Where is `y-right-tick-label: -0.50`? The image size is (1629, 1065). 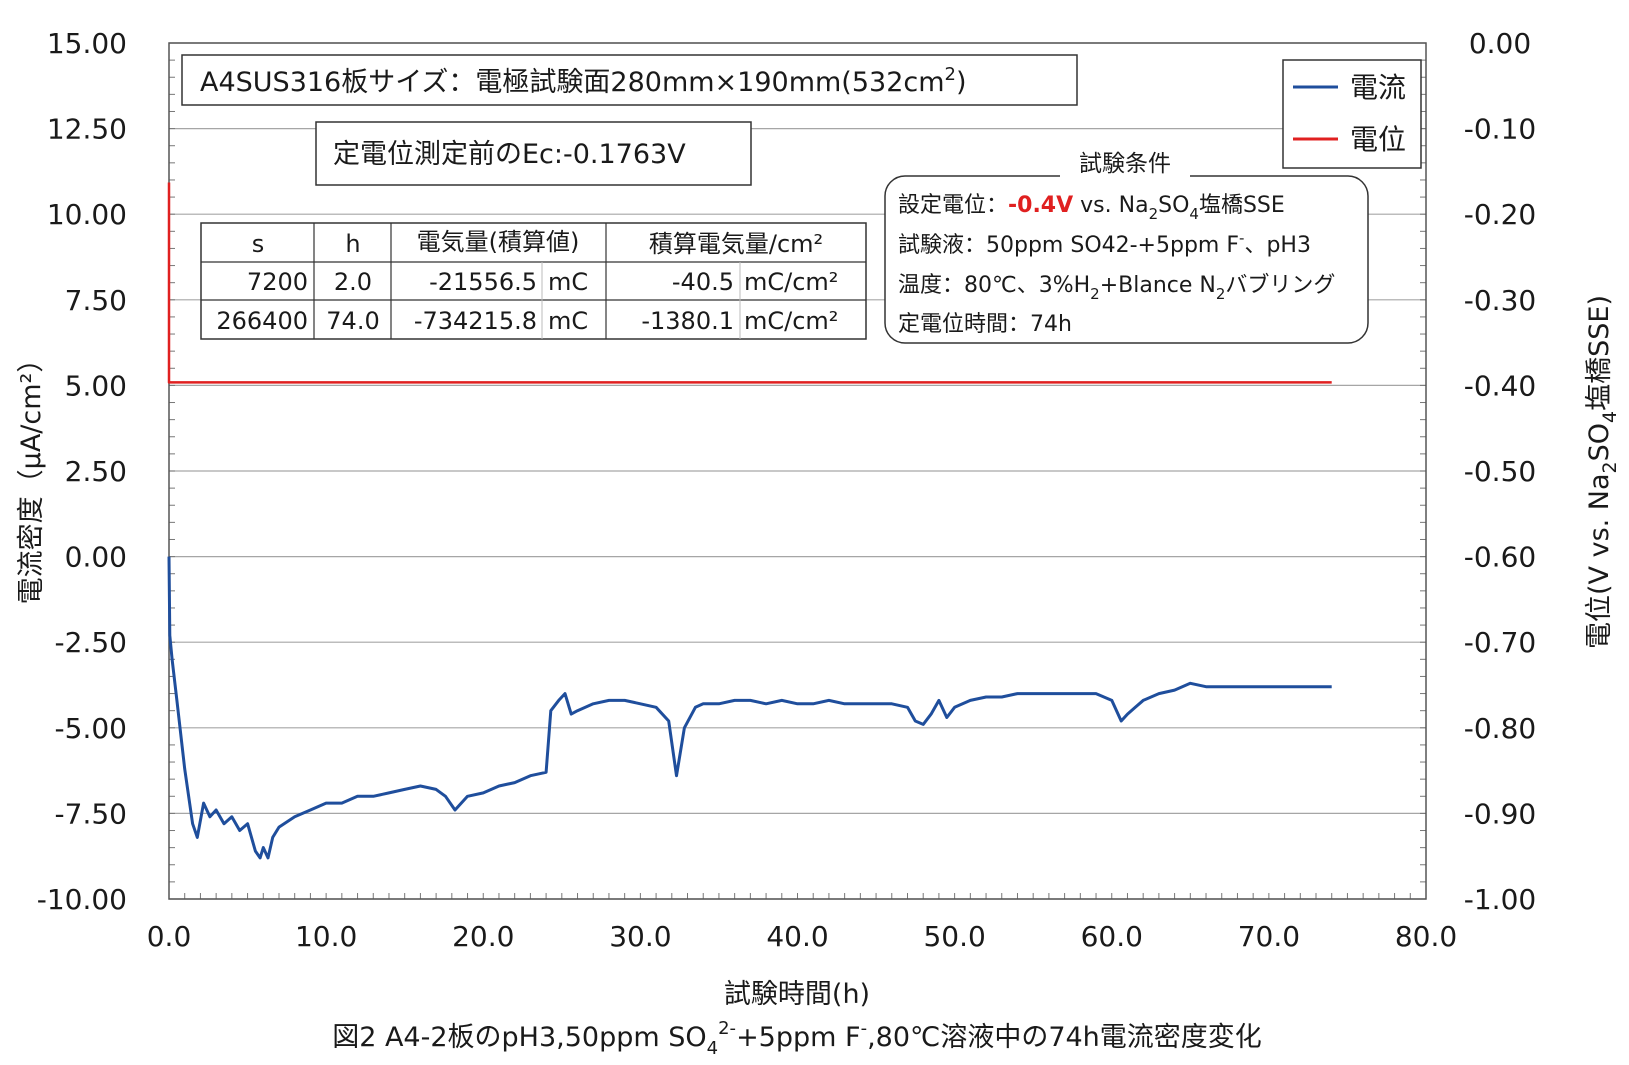 y-right-tick-label: -0.50 is located at coordinates (1500, 471).